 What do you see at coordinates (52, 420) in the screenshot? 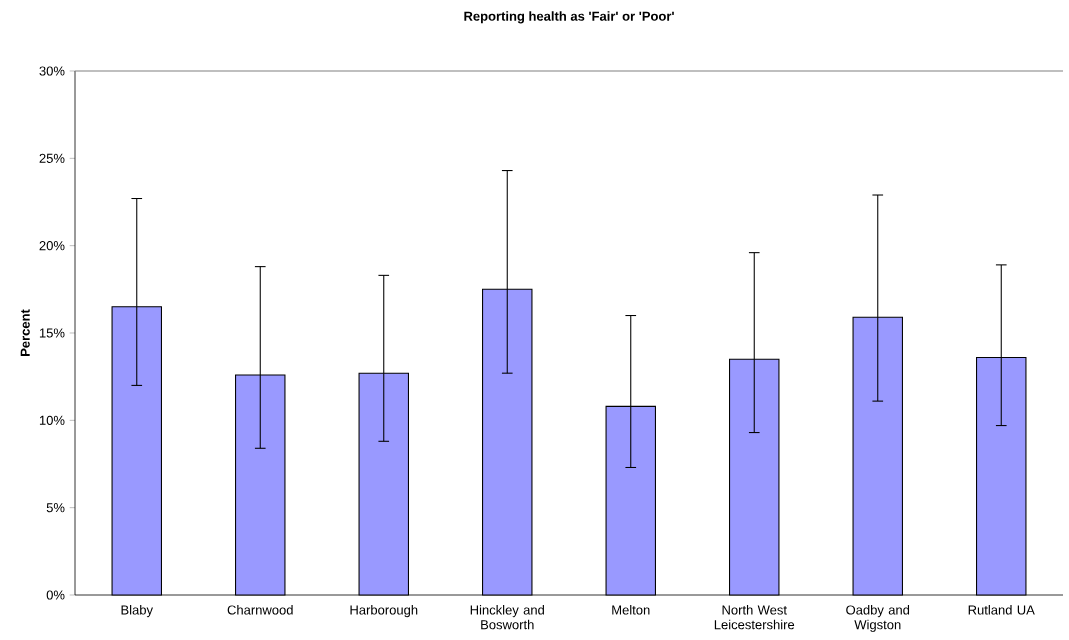
I see `y-tick-label: 10%` at bounding box center [52, 420].